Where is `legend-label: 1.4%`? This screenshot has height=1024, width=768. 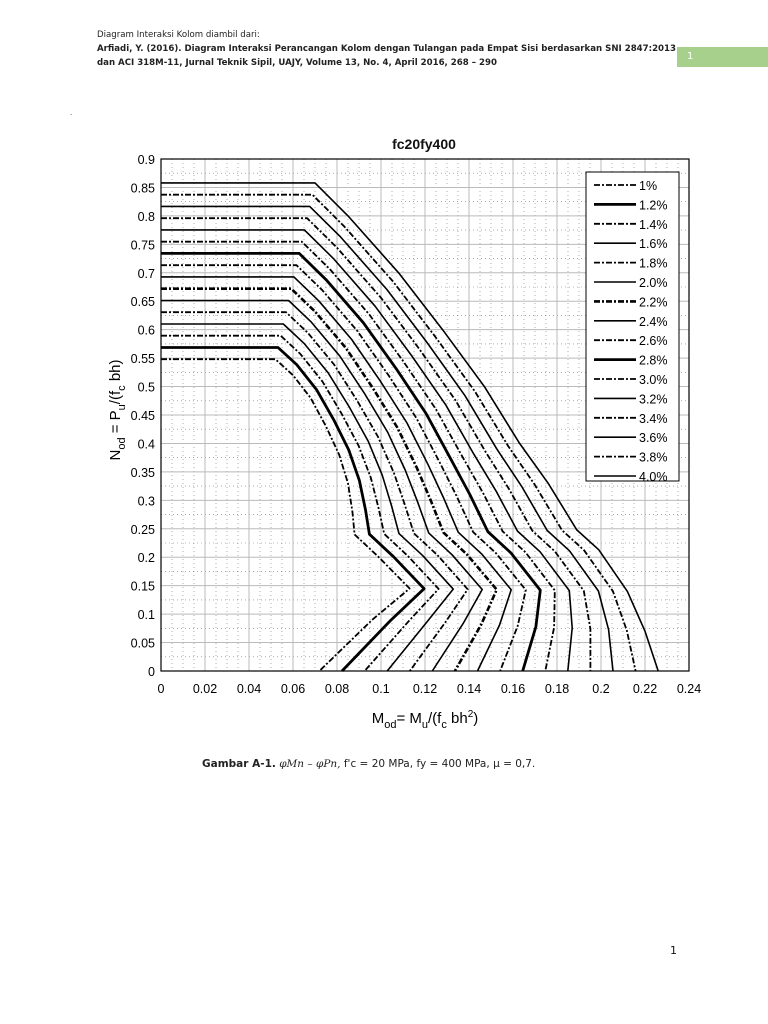 legend-label: 1.4% is located at coordinates (653, 225).